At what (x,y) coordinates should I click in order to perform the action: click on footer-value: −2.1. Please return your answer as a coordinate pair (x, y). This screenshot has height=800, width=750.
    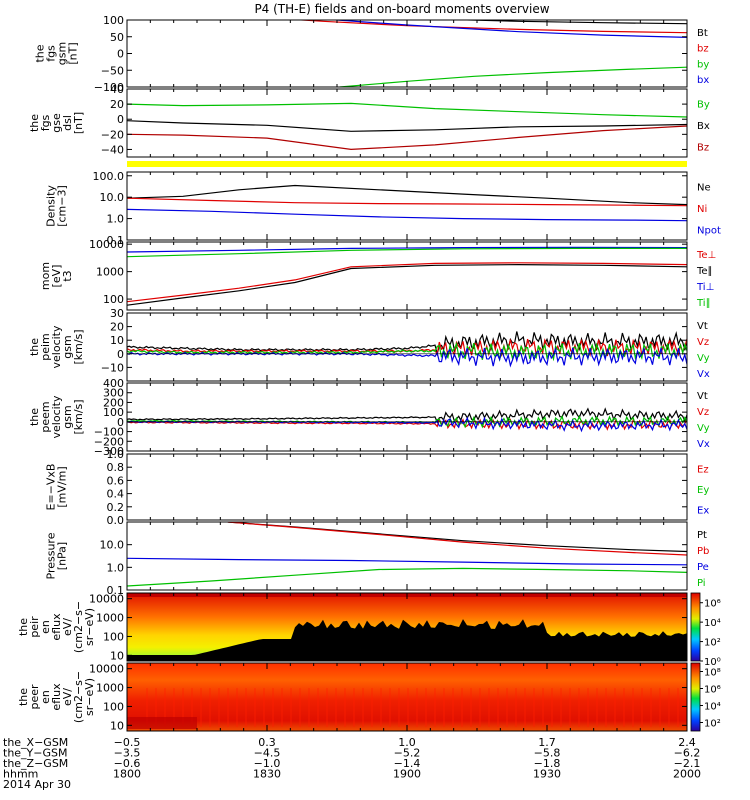
    Looking at the image, I should click on (687, 763).